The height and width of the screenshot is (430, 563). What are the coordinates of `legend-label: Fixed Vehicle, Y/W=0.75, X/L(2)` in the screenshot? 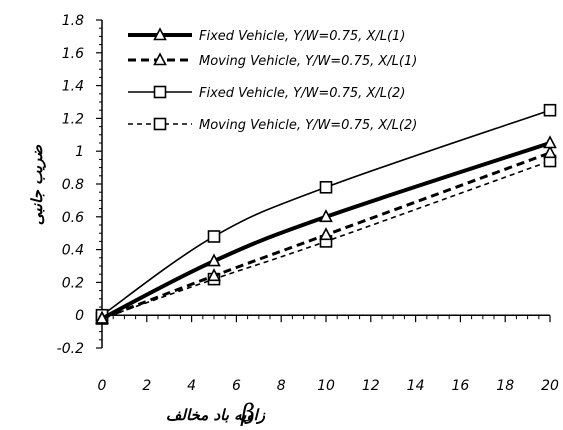 It's located at (302, 93).